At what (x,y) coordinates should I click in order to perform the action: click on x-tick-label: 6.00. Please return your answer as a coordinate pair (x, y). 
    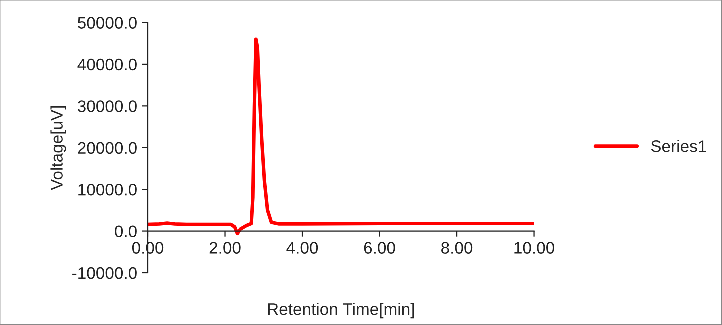
    Looking at the image, I should click on (380, 248).